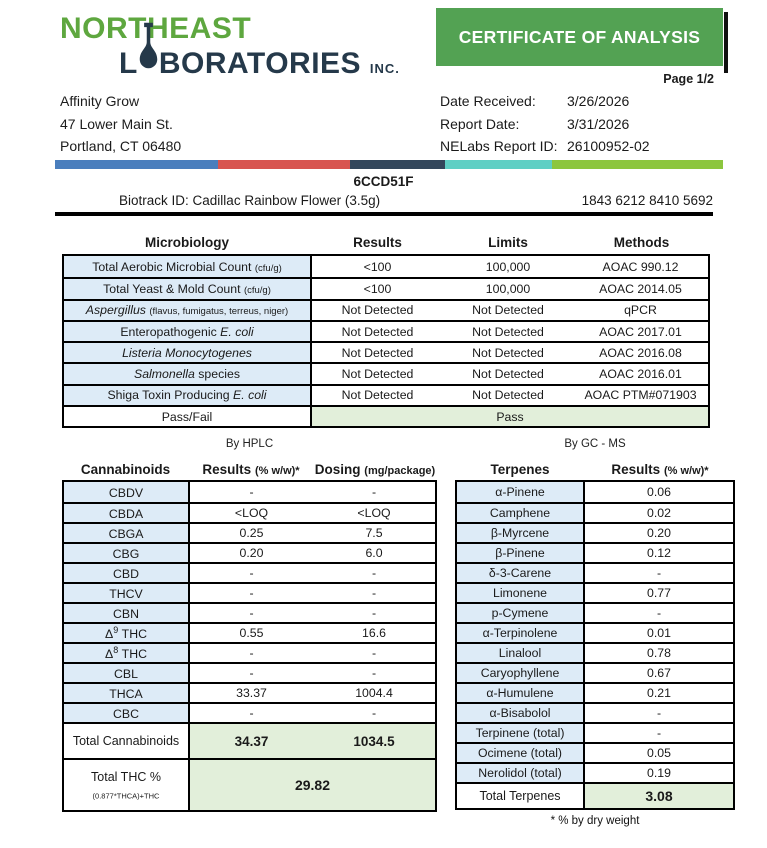 The height and width of the screenshot is (848, 767). Describe the element at coordinates (595, 652) in the screenshot. I see `table-row: Linalool 0.78` at that location.